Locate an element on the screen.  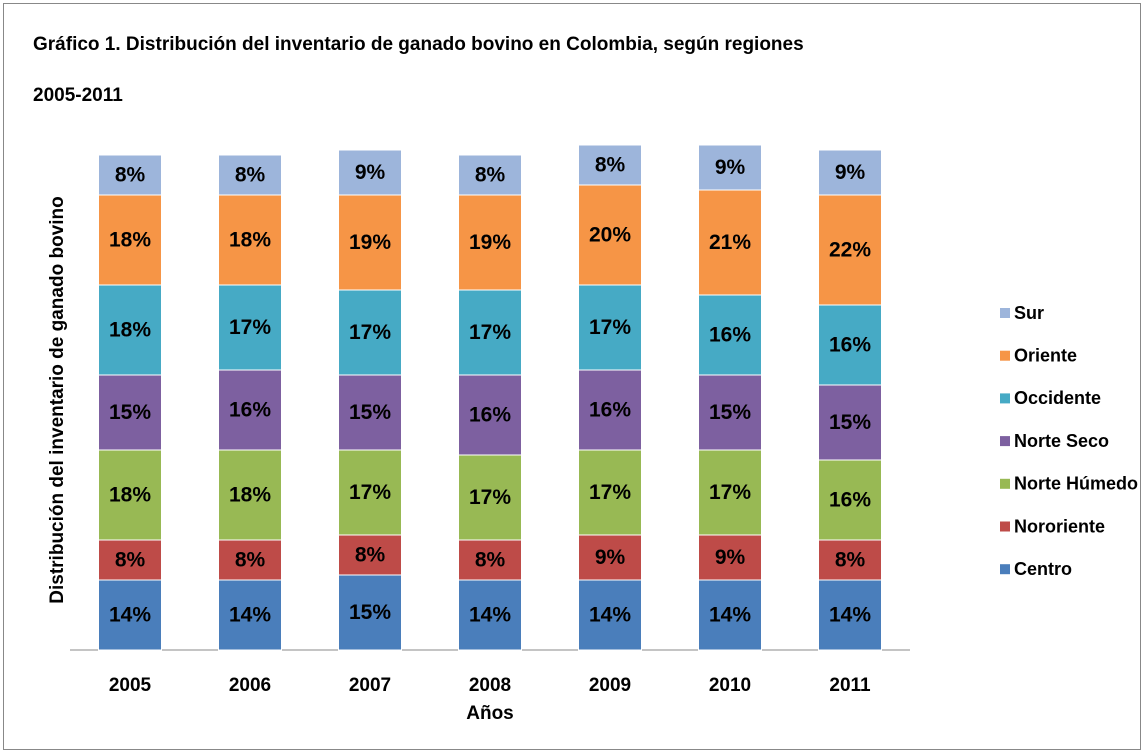
legend-label: Oriente is located at coordinates (1045, 355).